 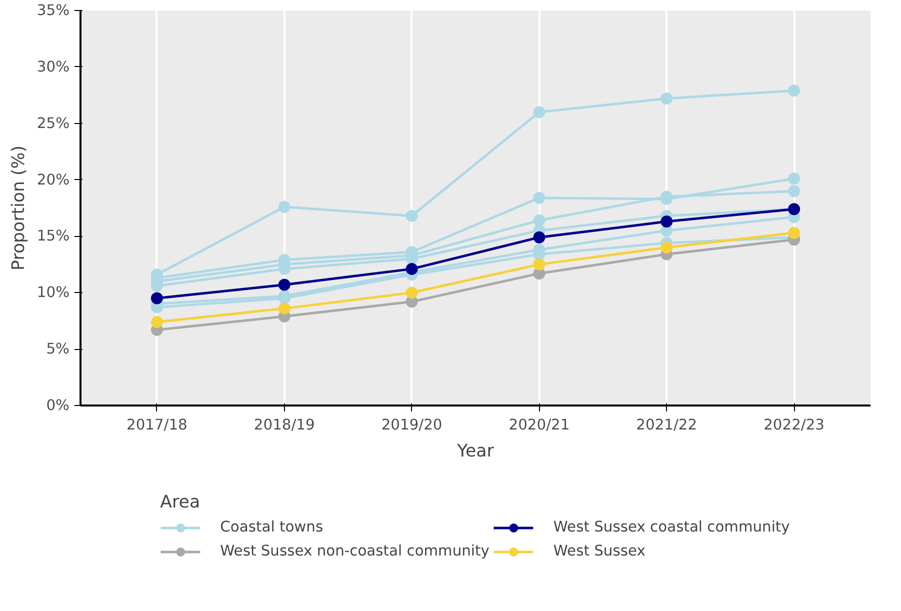 What do you see at coordinates (53, 67) in the screenshot?
I see `y-tick-label: 30%` at bounding box center [53, 67].